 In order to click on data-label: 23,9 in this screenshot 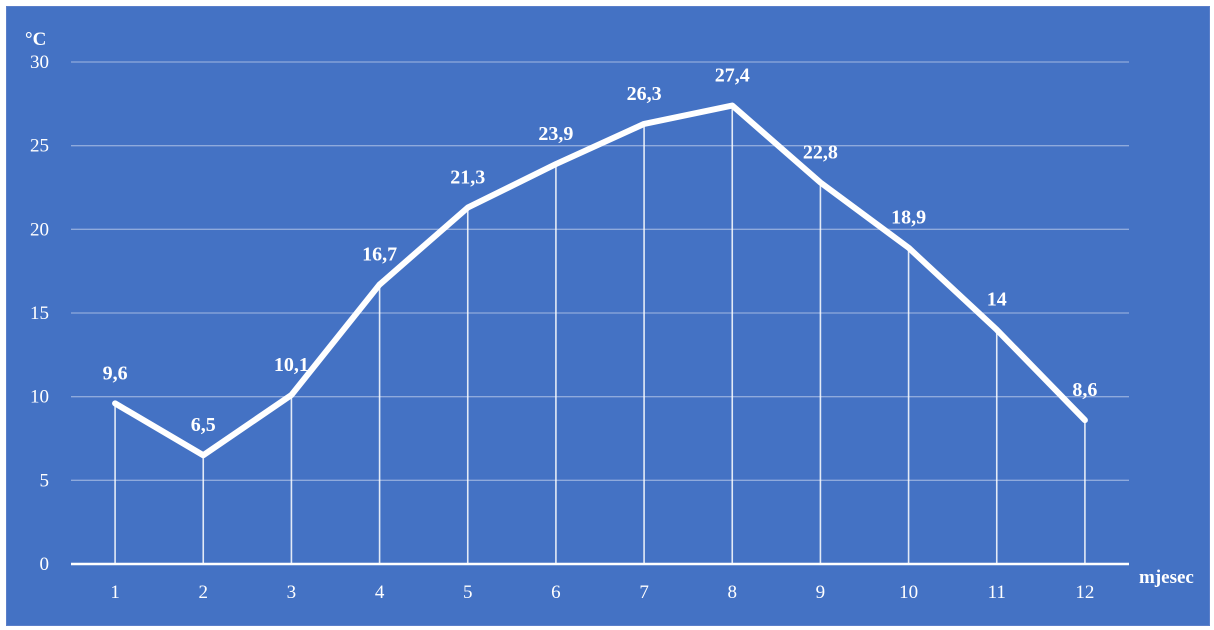, I will do `click(555, 134)`.